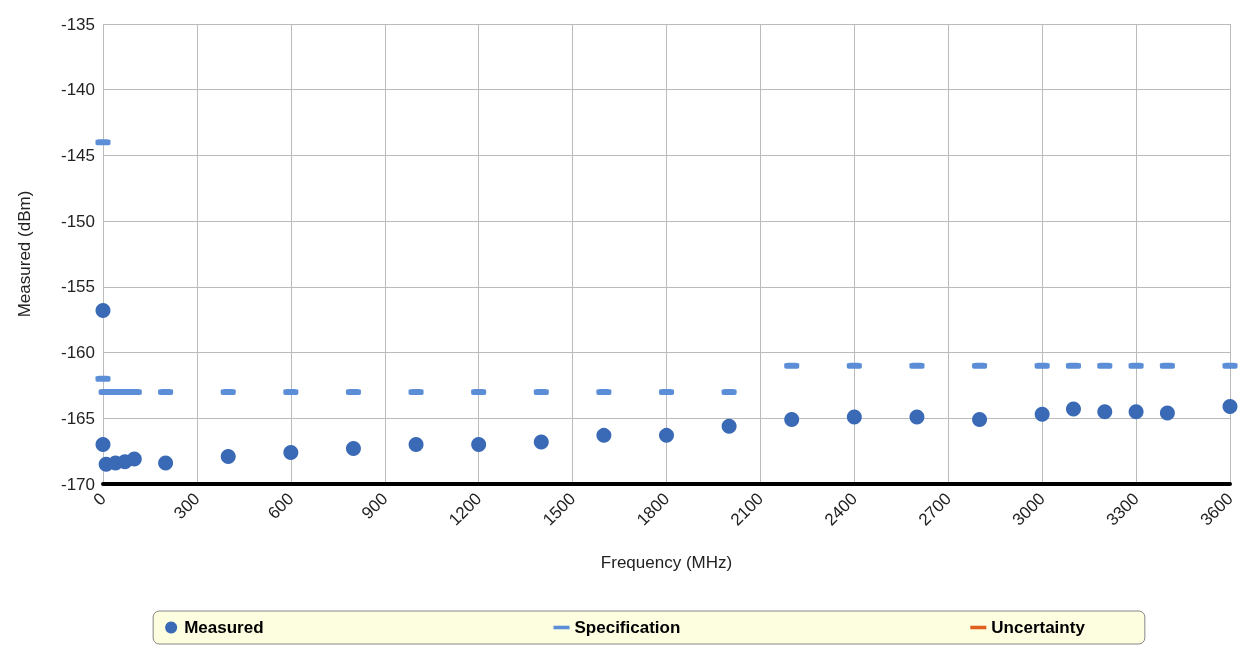  Describe the element at coordinates (374, 506) in the screenshot. I see `x-tick-label: 900` at that location.